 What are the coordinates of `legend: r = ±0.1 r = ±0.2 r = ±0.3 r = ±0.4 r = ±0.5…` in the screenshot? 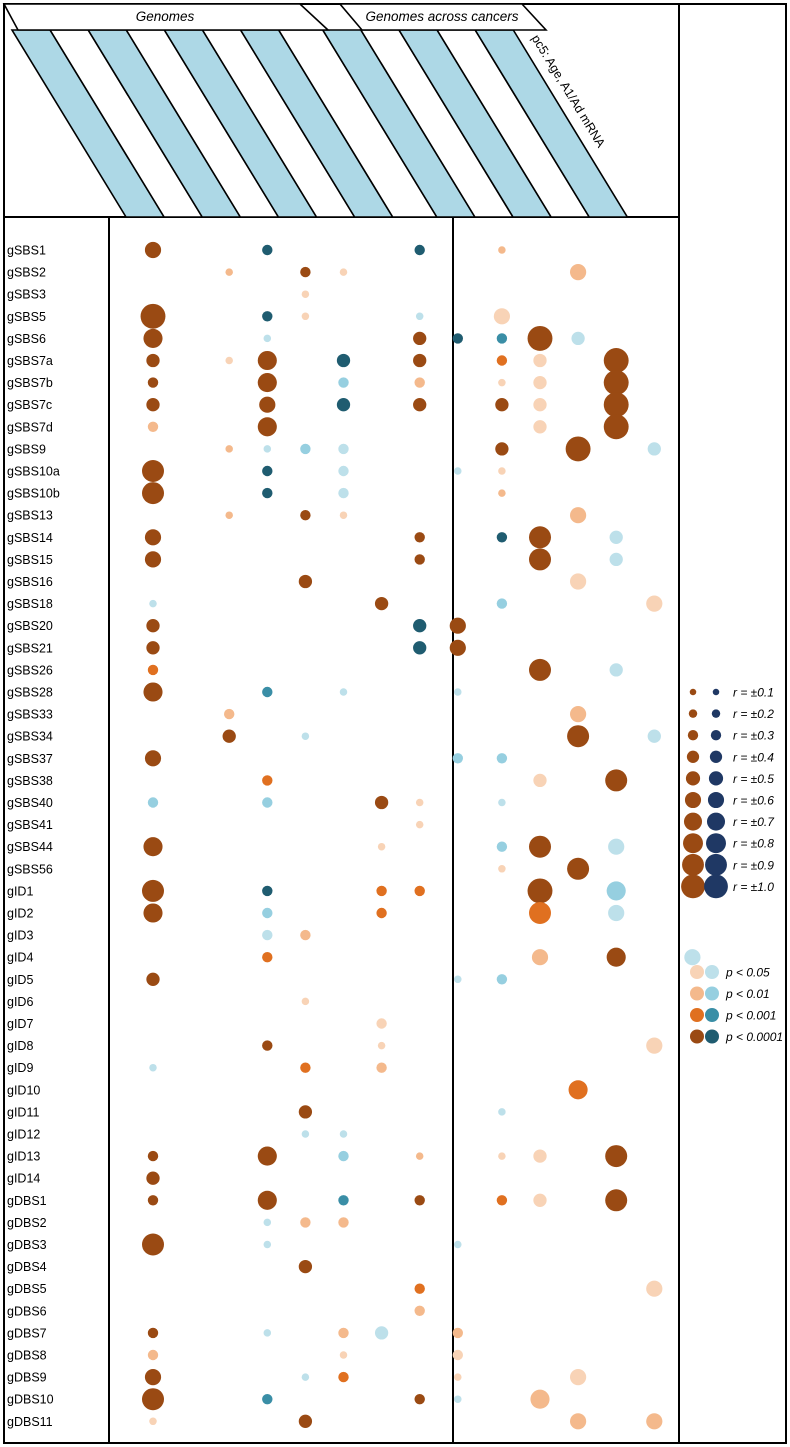 It's located at (732, 865).